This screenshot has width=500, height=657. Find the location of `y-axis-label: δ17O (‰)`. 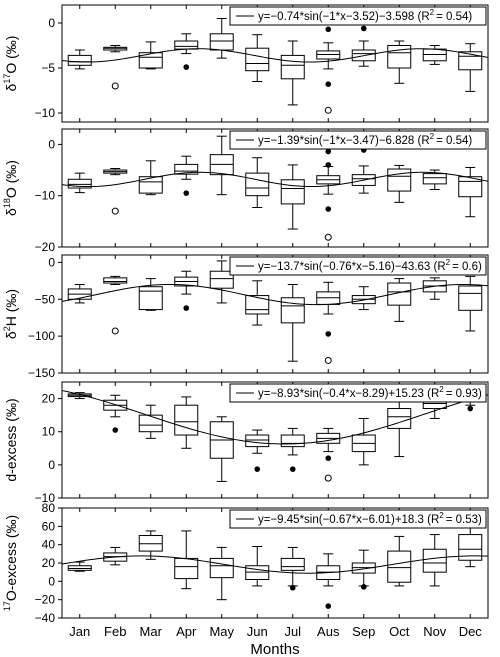

y-axis-label: δ17O (‰) is located at coordinates (10, 64).